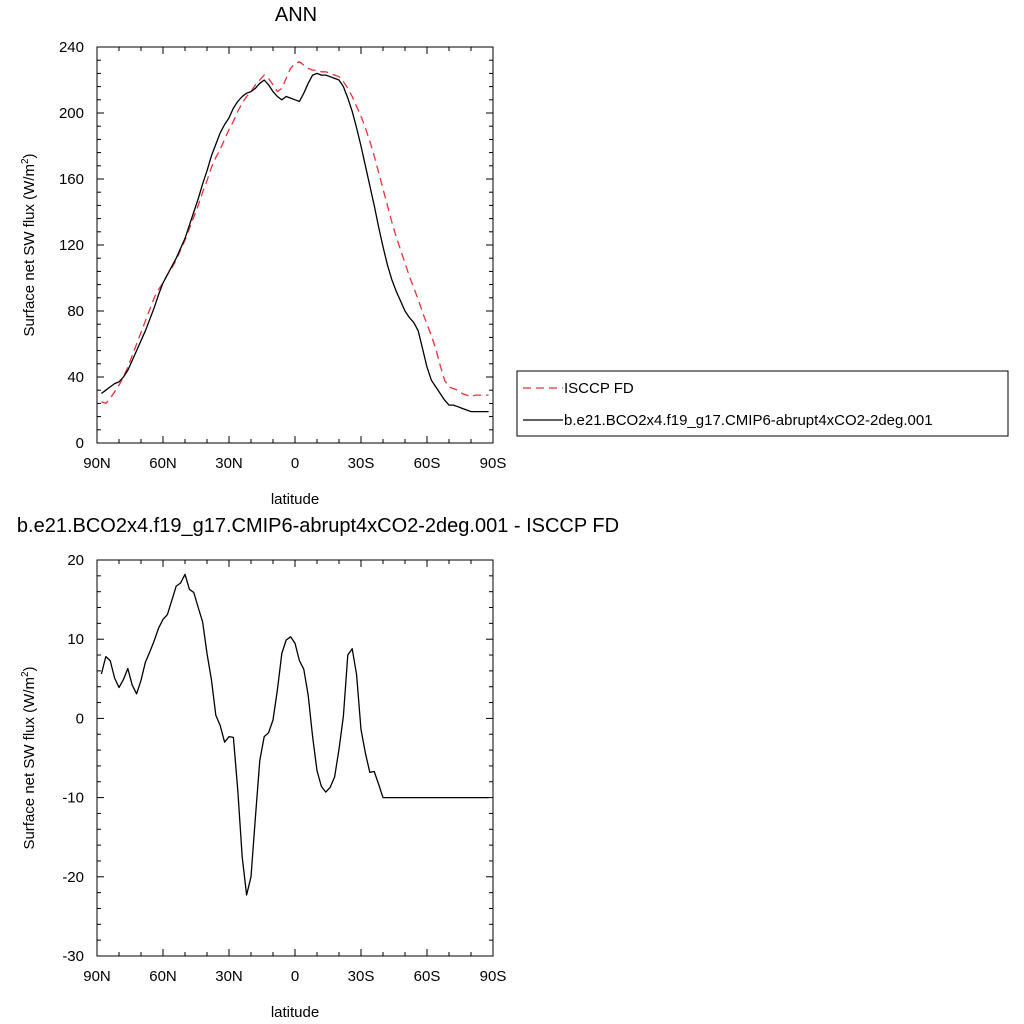 Image resolution: width=1024 pixels, height=1024 pixels. What do you see at coordinates (296, 15) in the screenshot?
I see `top-chart-title: ANN` at bounding box center [296, 15].